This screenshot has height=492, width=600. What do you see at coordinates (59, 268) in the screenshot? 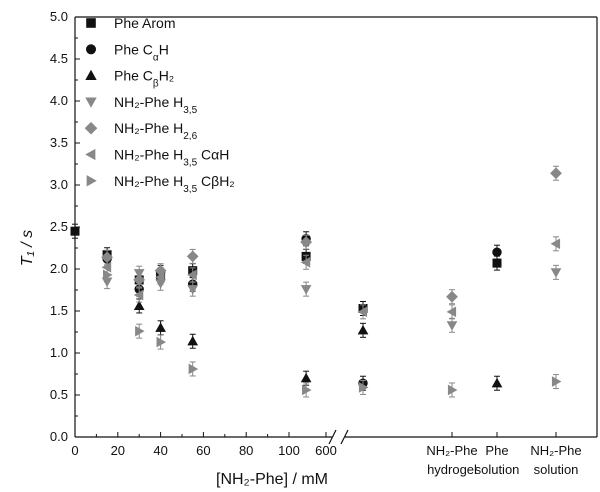
I see `y-tick-label: 2.0` at bounding box center [59, 268].